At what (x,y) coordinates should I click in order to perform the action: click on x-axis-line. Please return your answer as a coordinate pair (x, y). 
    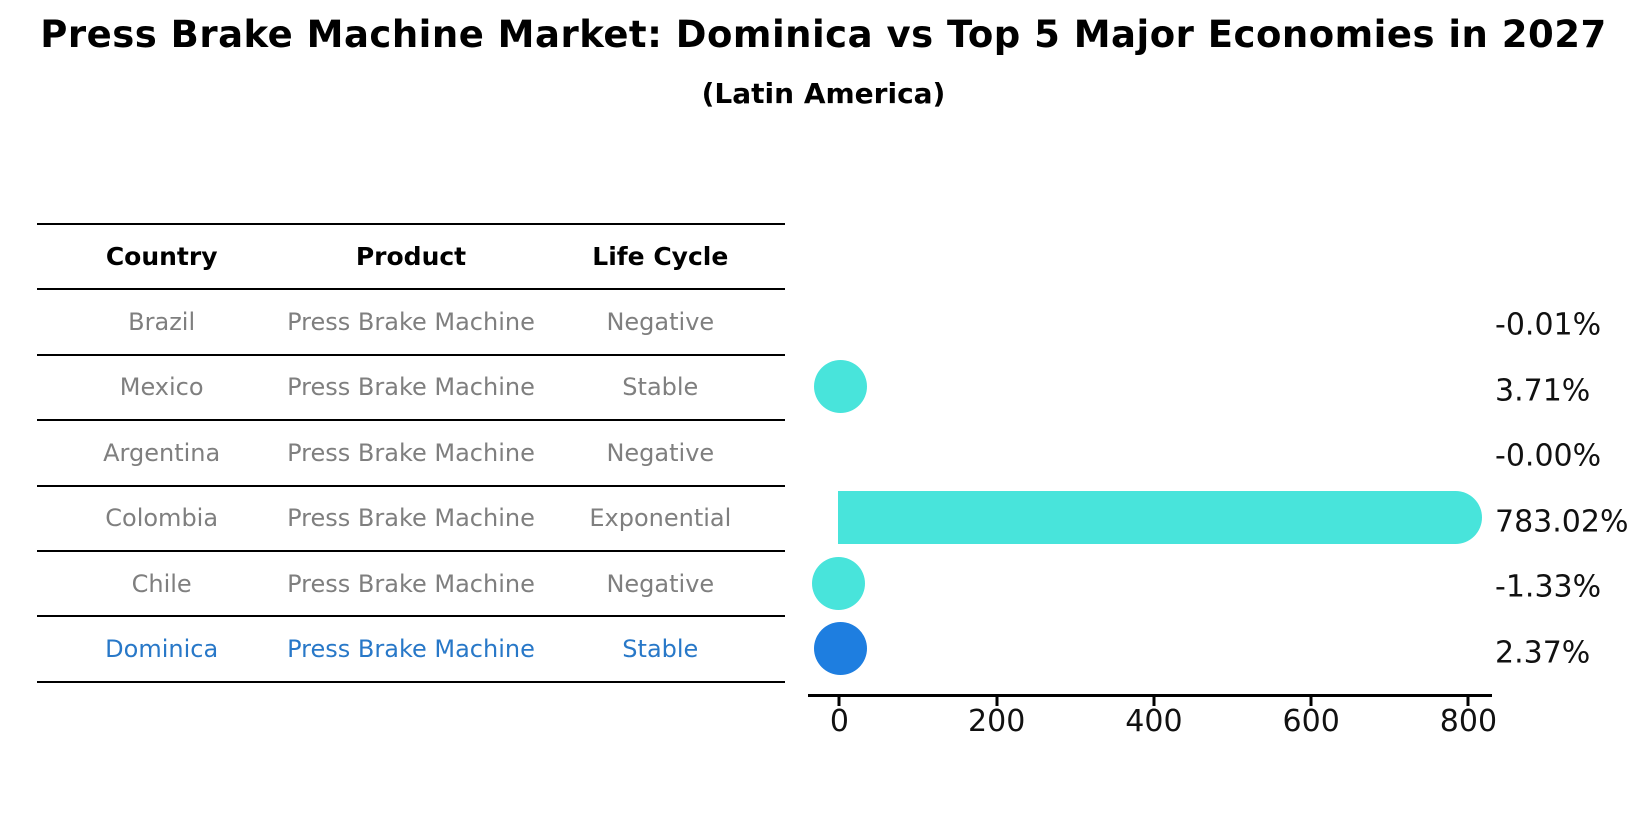
    Looking at the image, I should click on (1150, 695).